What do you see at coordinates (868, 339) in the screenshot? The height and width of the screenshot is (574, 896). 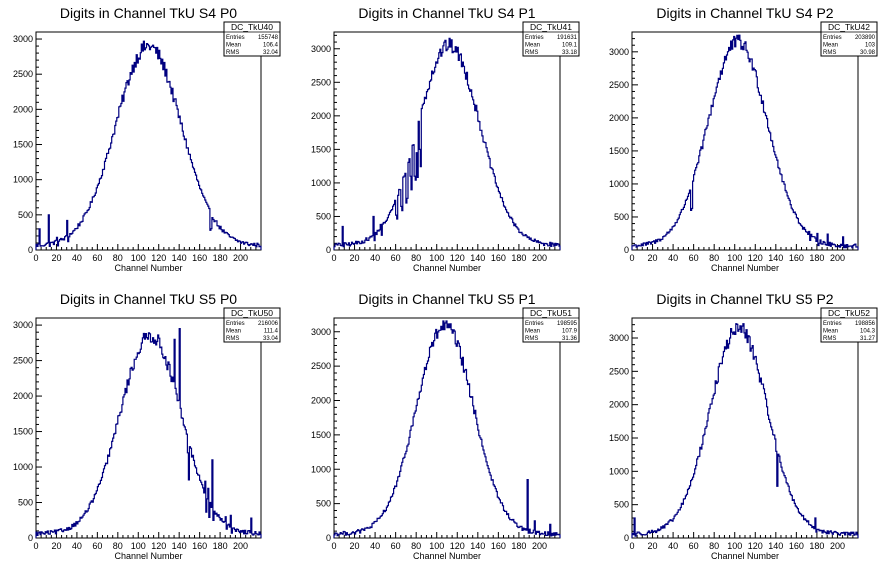 I see `stats-value: 31.27` at bounding box center [868, 339].